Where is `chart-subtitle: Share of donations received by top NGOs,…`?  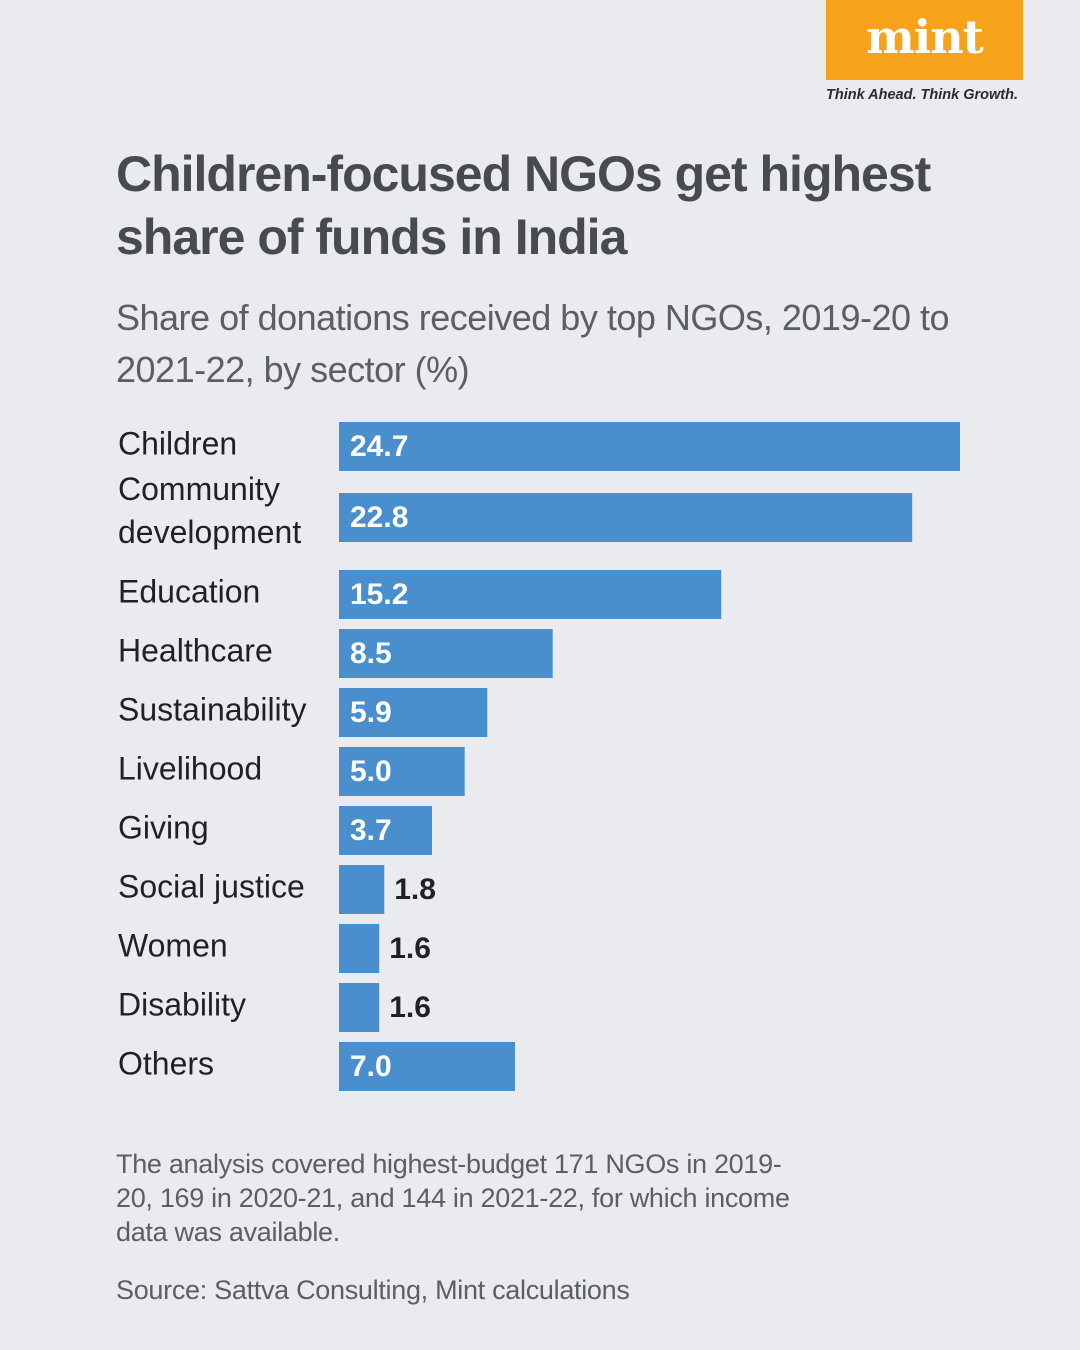
chart-subtitle: Share of donations received by top NGOs,… is located at coordinates (533, 343).